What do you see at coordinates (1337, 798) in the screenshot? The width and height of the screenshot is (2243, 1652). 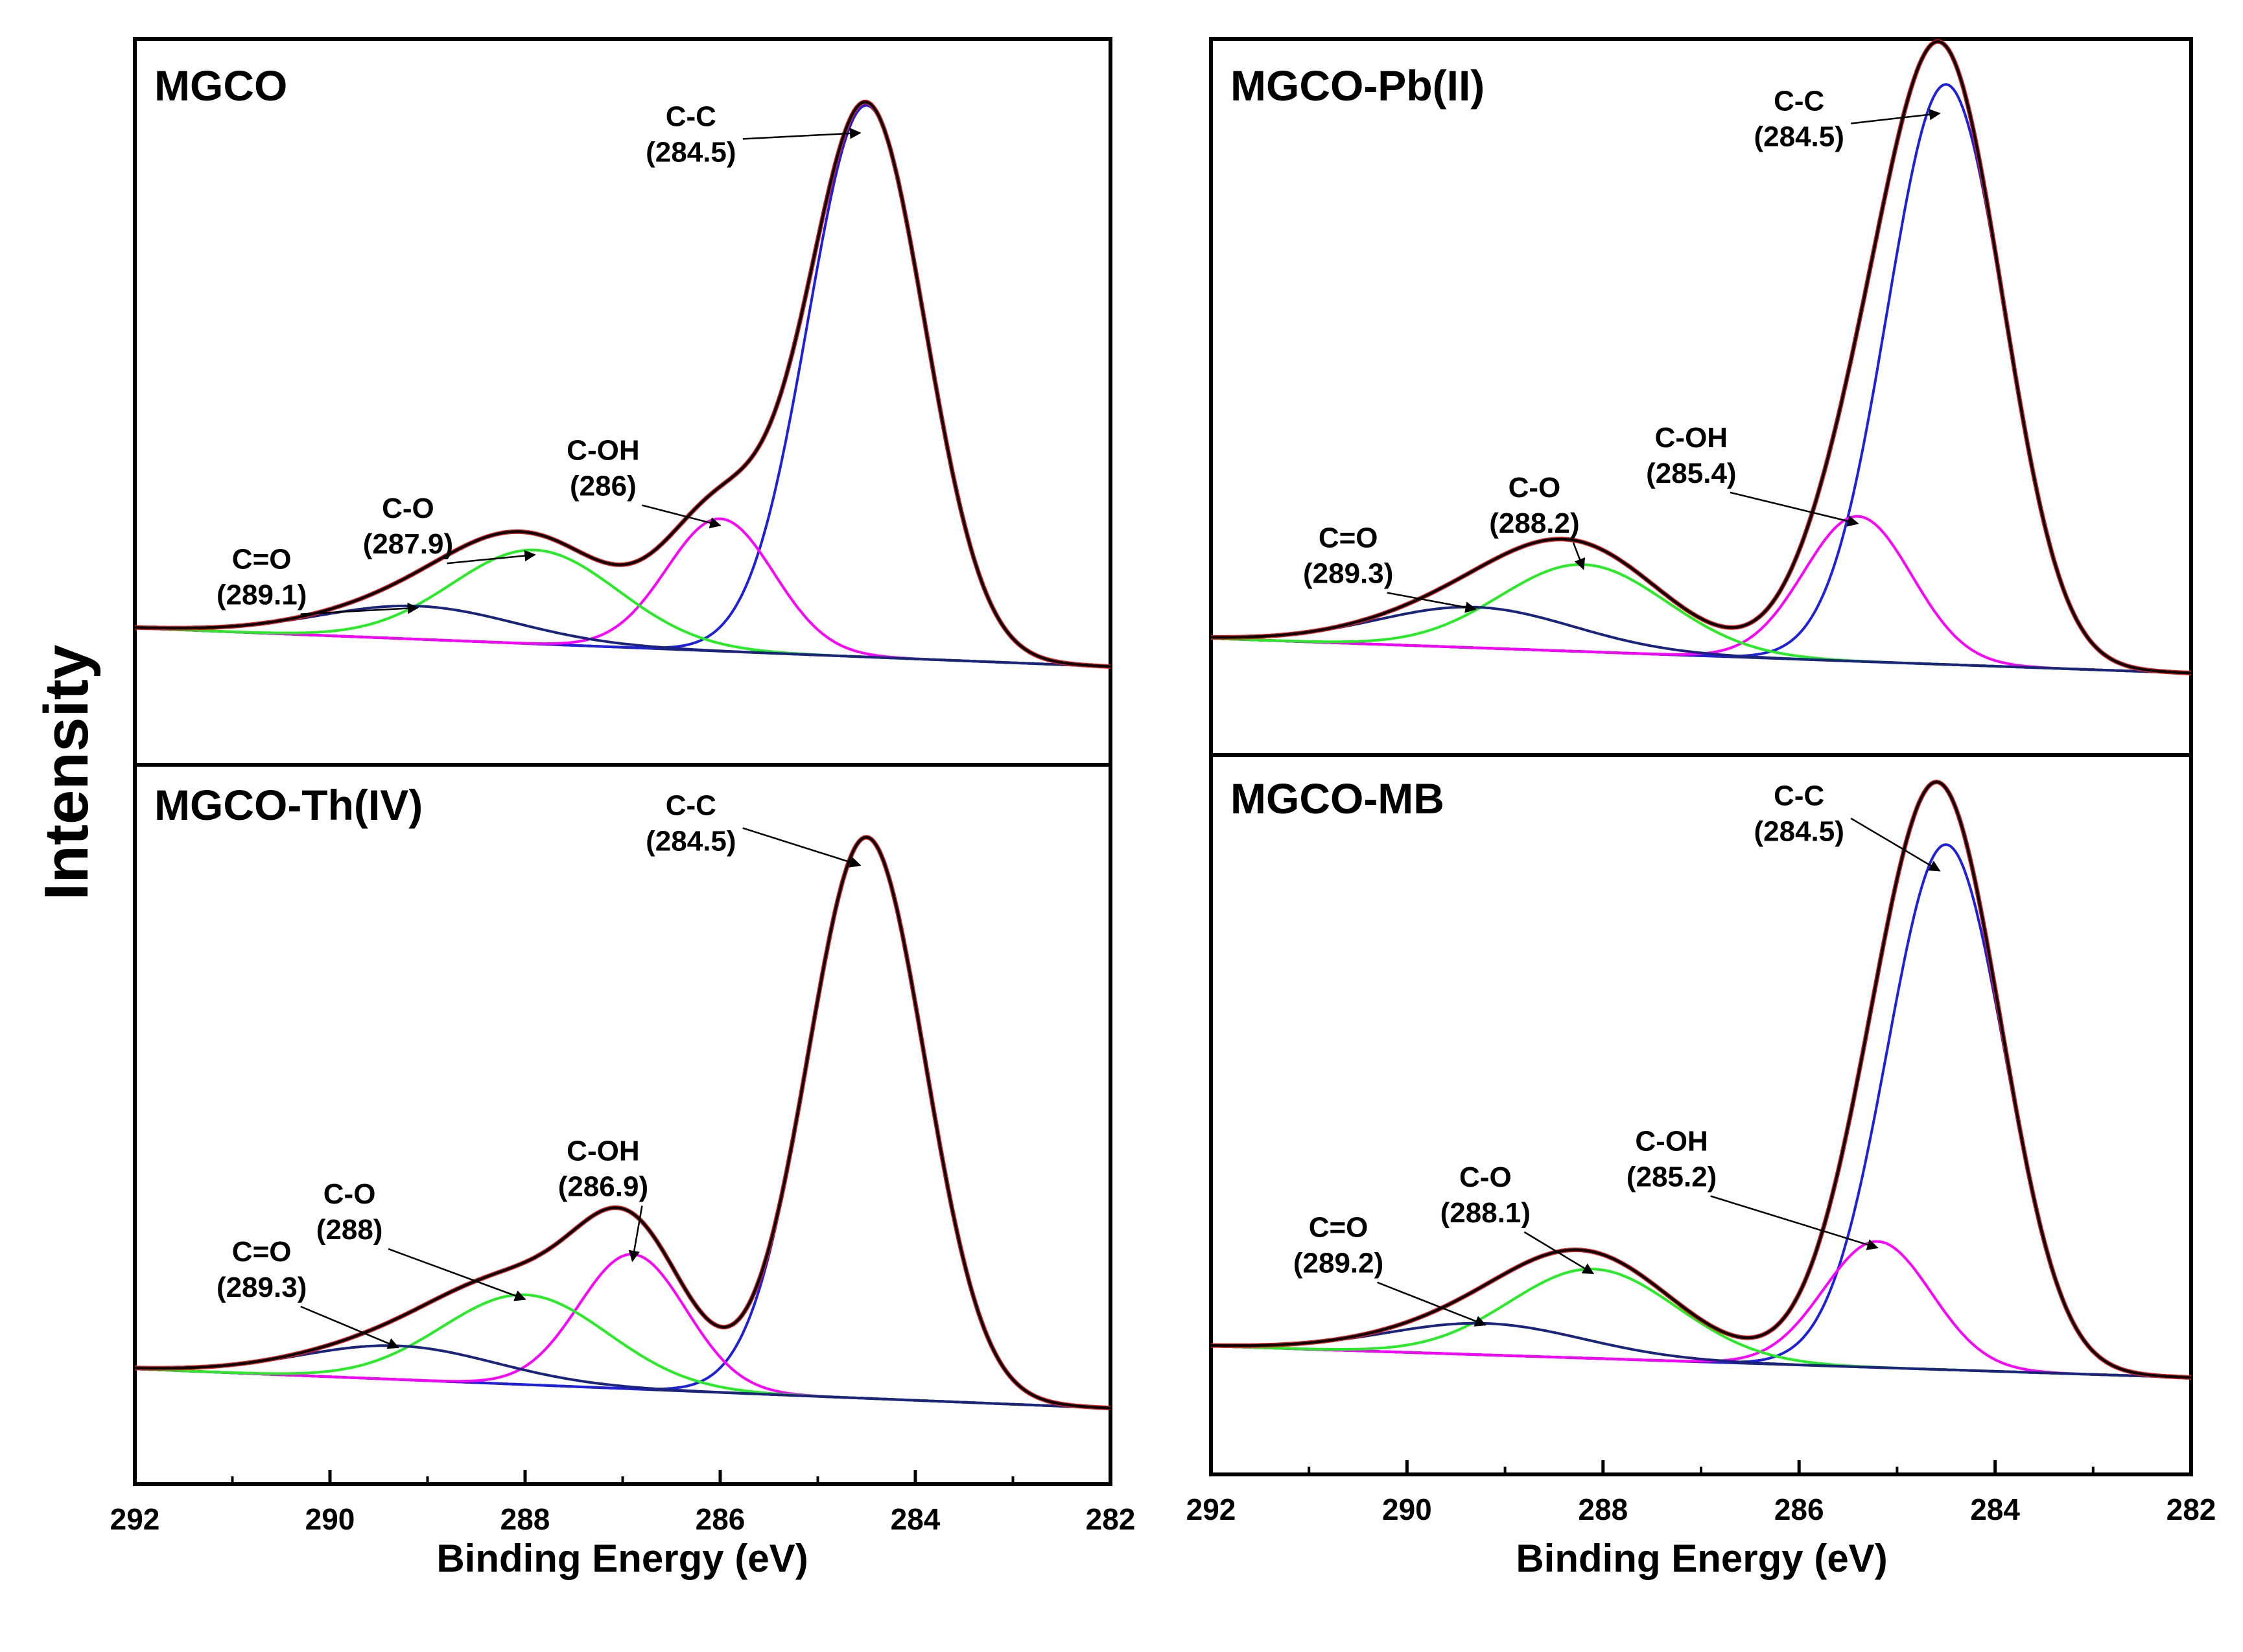 I see `panel-title: MGCO-MB` at bounding box center [1337, 798].